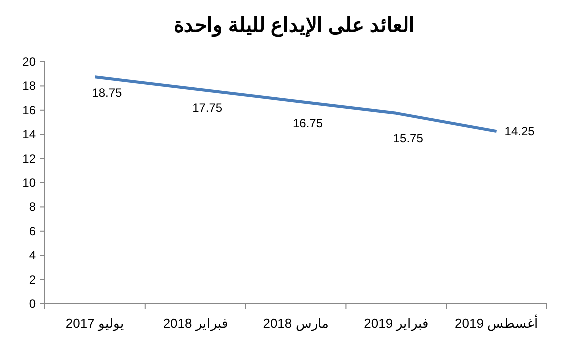 Image resolution: width=569 pixels, height=340 pixels. I want to click on y-tick-label: 10, so click(29, 183).